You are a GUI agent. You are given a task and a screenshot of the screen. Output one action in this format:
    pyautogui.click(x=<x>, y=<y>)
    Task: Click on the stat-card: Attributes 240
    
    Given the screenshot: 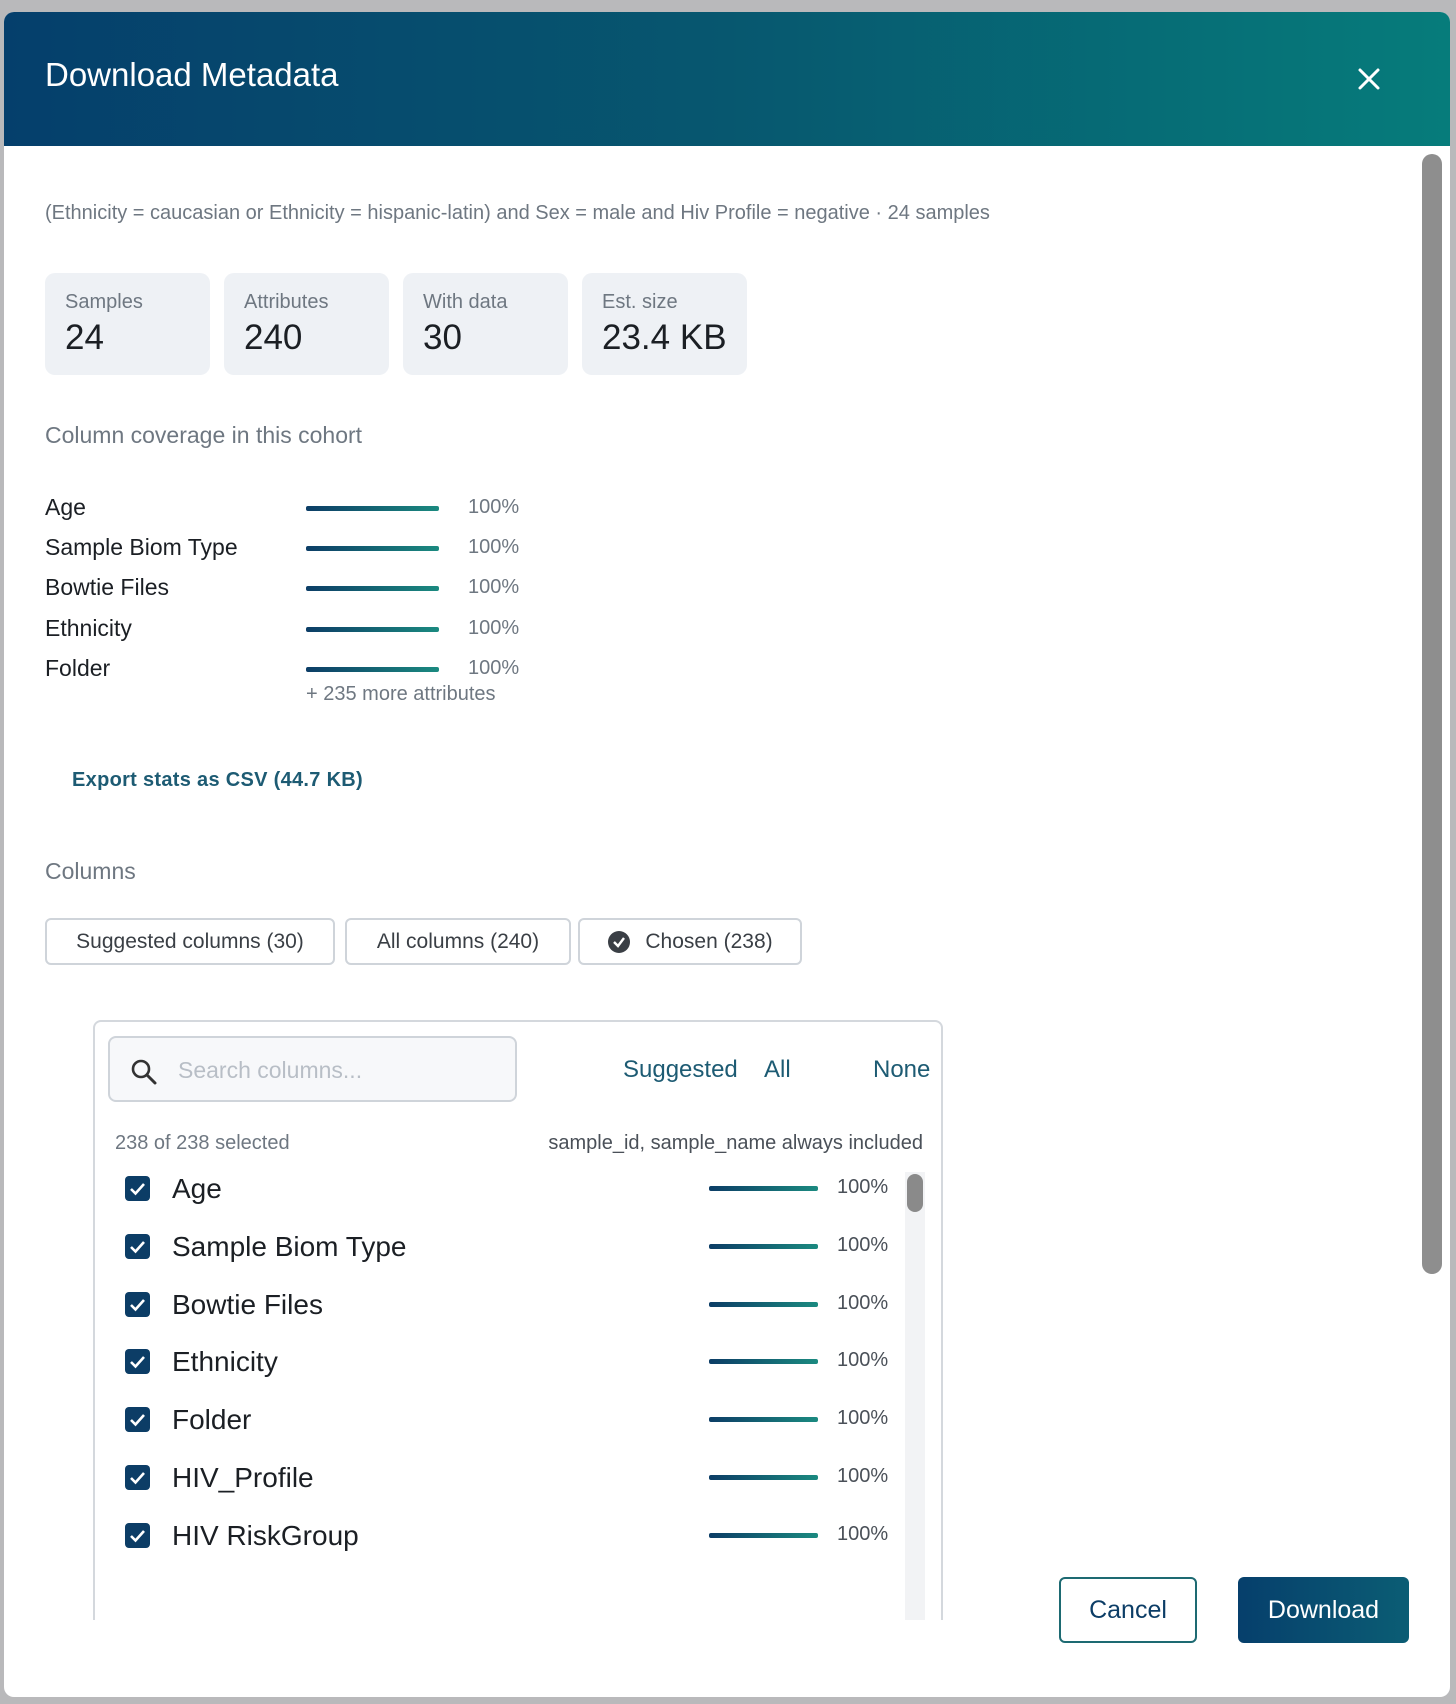 What is the action you would take?
    pyautogui.click(x=306, y=324)
    